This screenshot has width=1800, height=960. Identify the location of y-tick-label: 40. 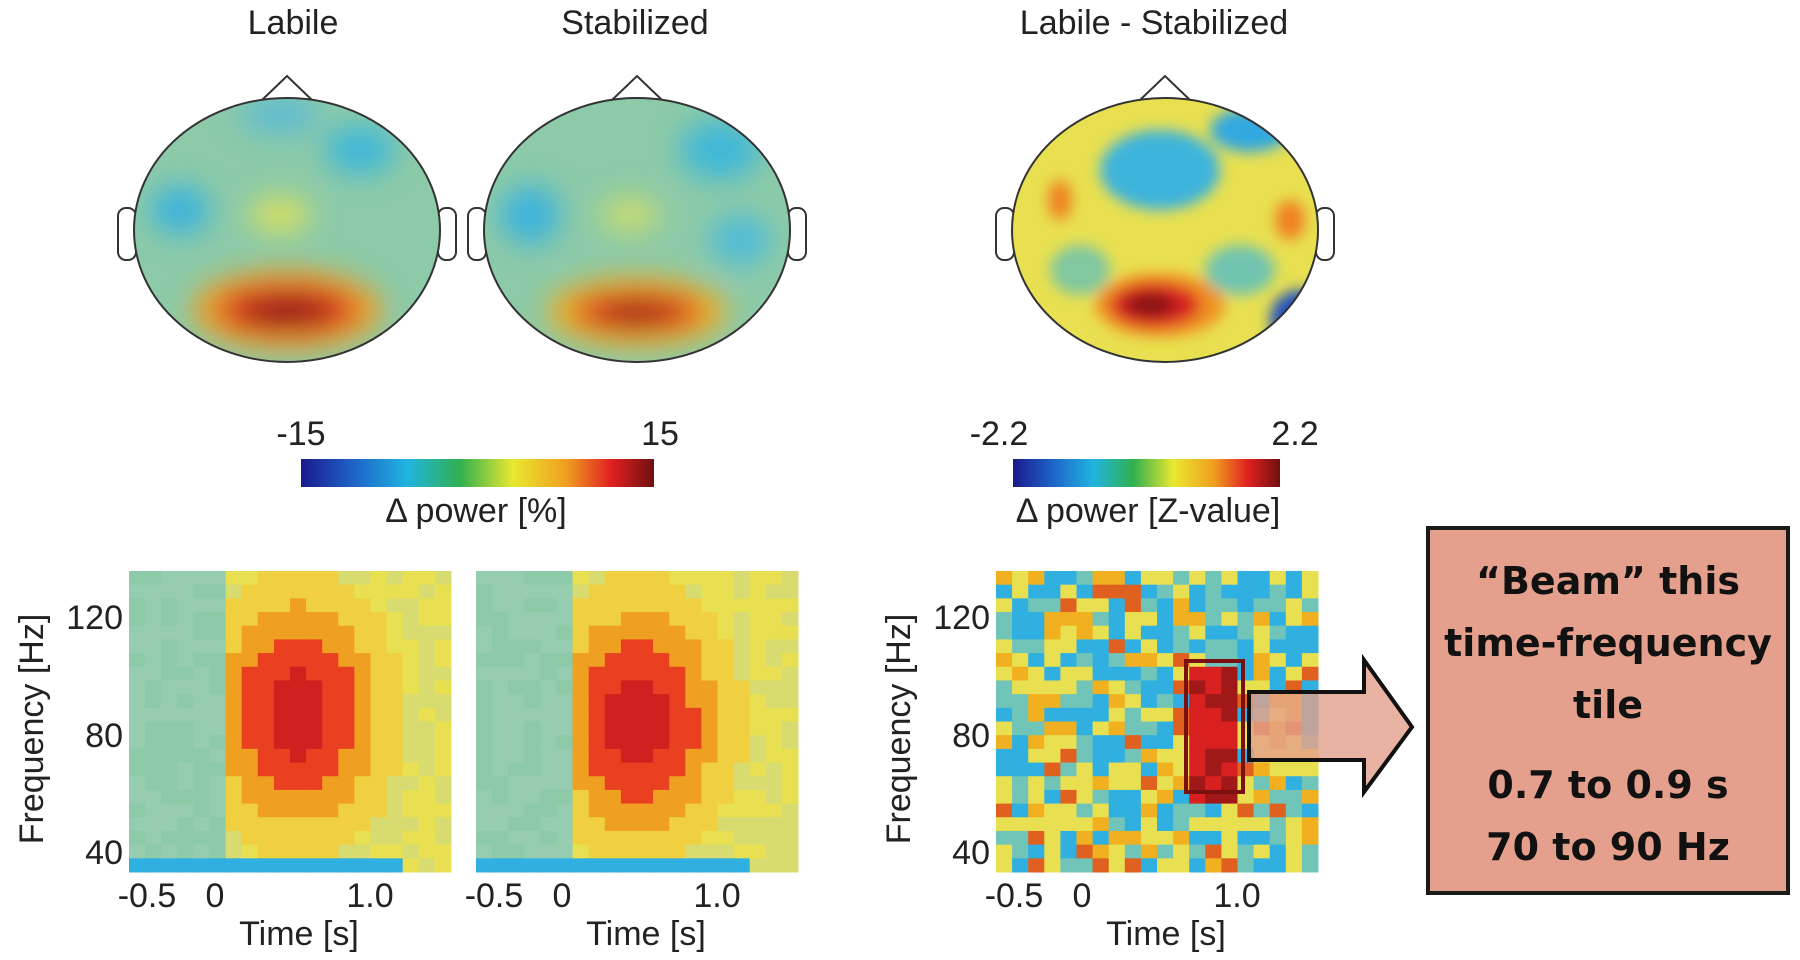
(971, 853).